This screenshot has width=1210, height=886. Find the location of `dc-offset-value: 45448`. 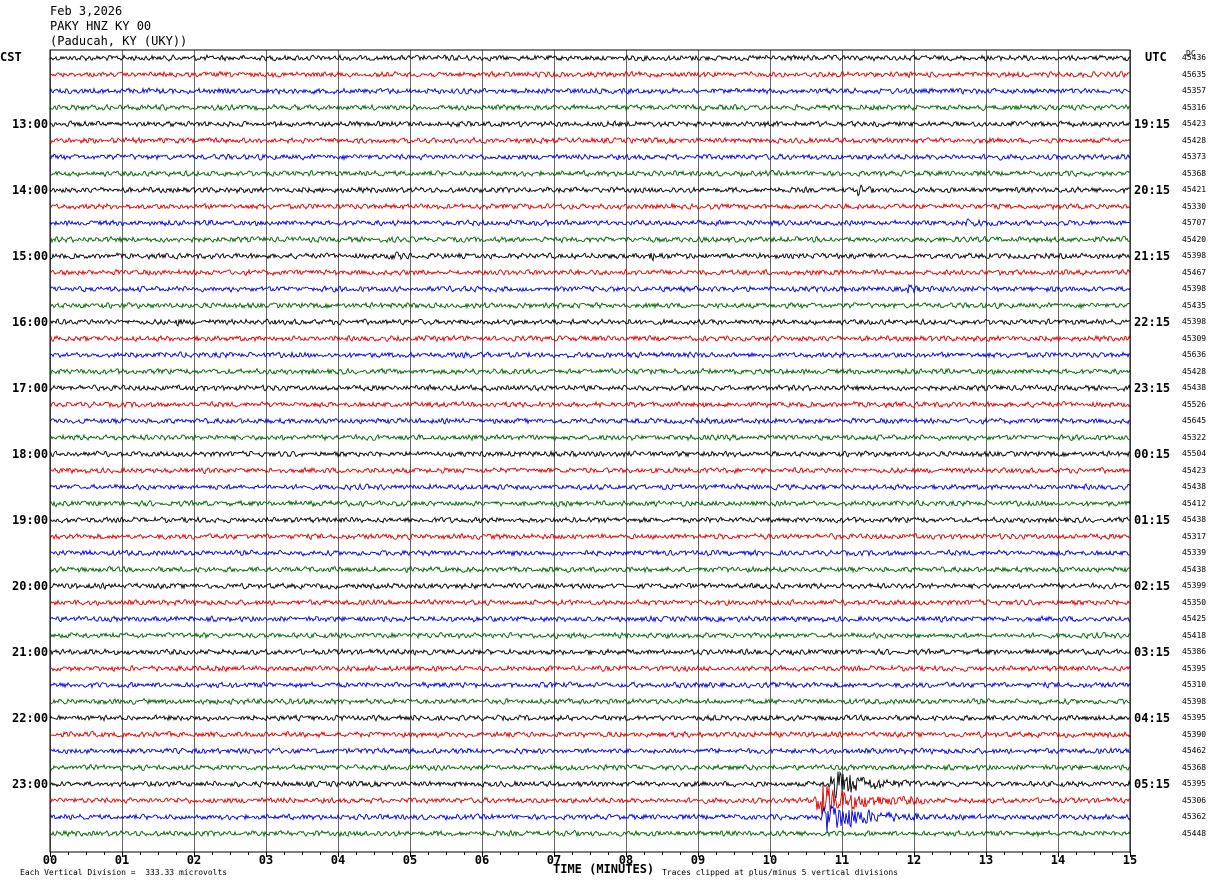

dc-offset-value: 45448 is located at coordinates (1194, 833).